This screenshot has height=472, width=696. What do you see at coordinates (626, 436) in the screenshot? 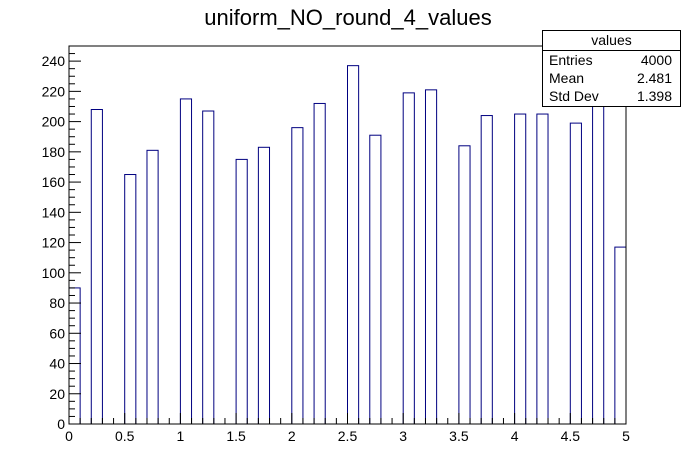
I see `x-tick-label: 5` at bounding box center [626, 436].